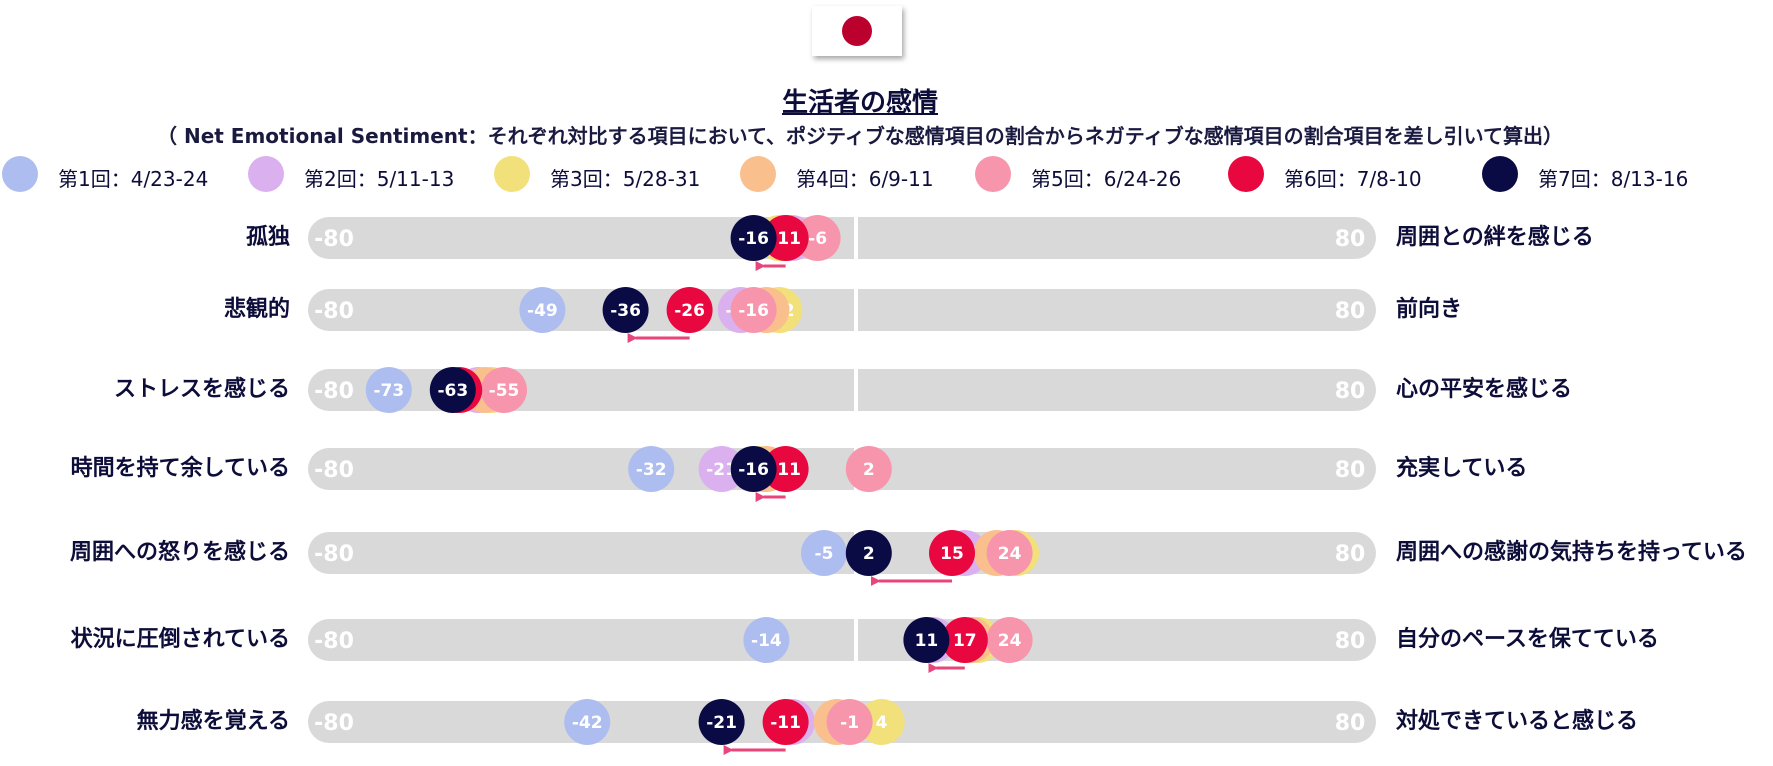 The height and width of the screenshot is (766, 1773). Describe the element at coordinates (1484, 389) in the screenshot. I see `row-label-positive: 心の平安を感じる` at that location.